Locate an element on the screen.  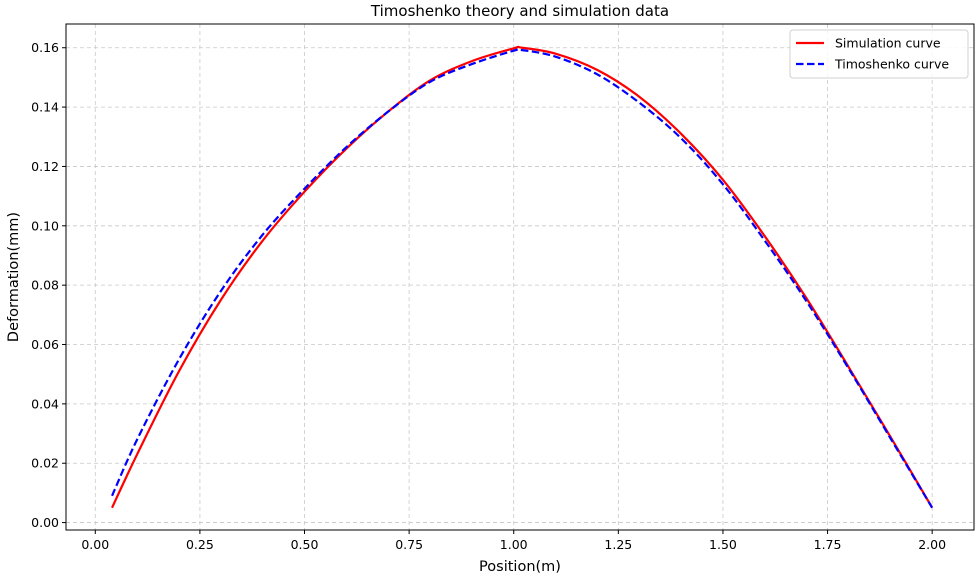
x-axis-label: Position(m) is located at coordinates (520, 567).